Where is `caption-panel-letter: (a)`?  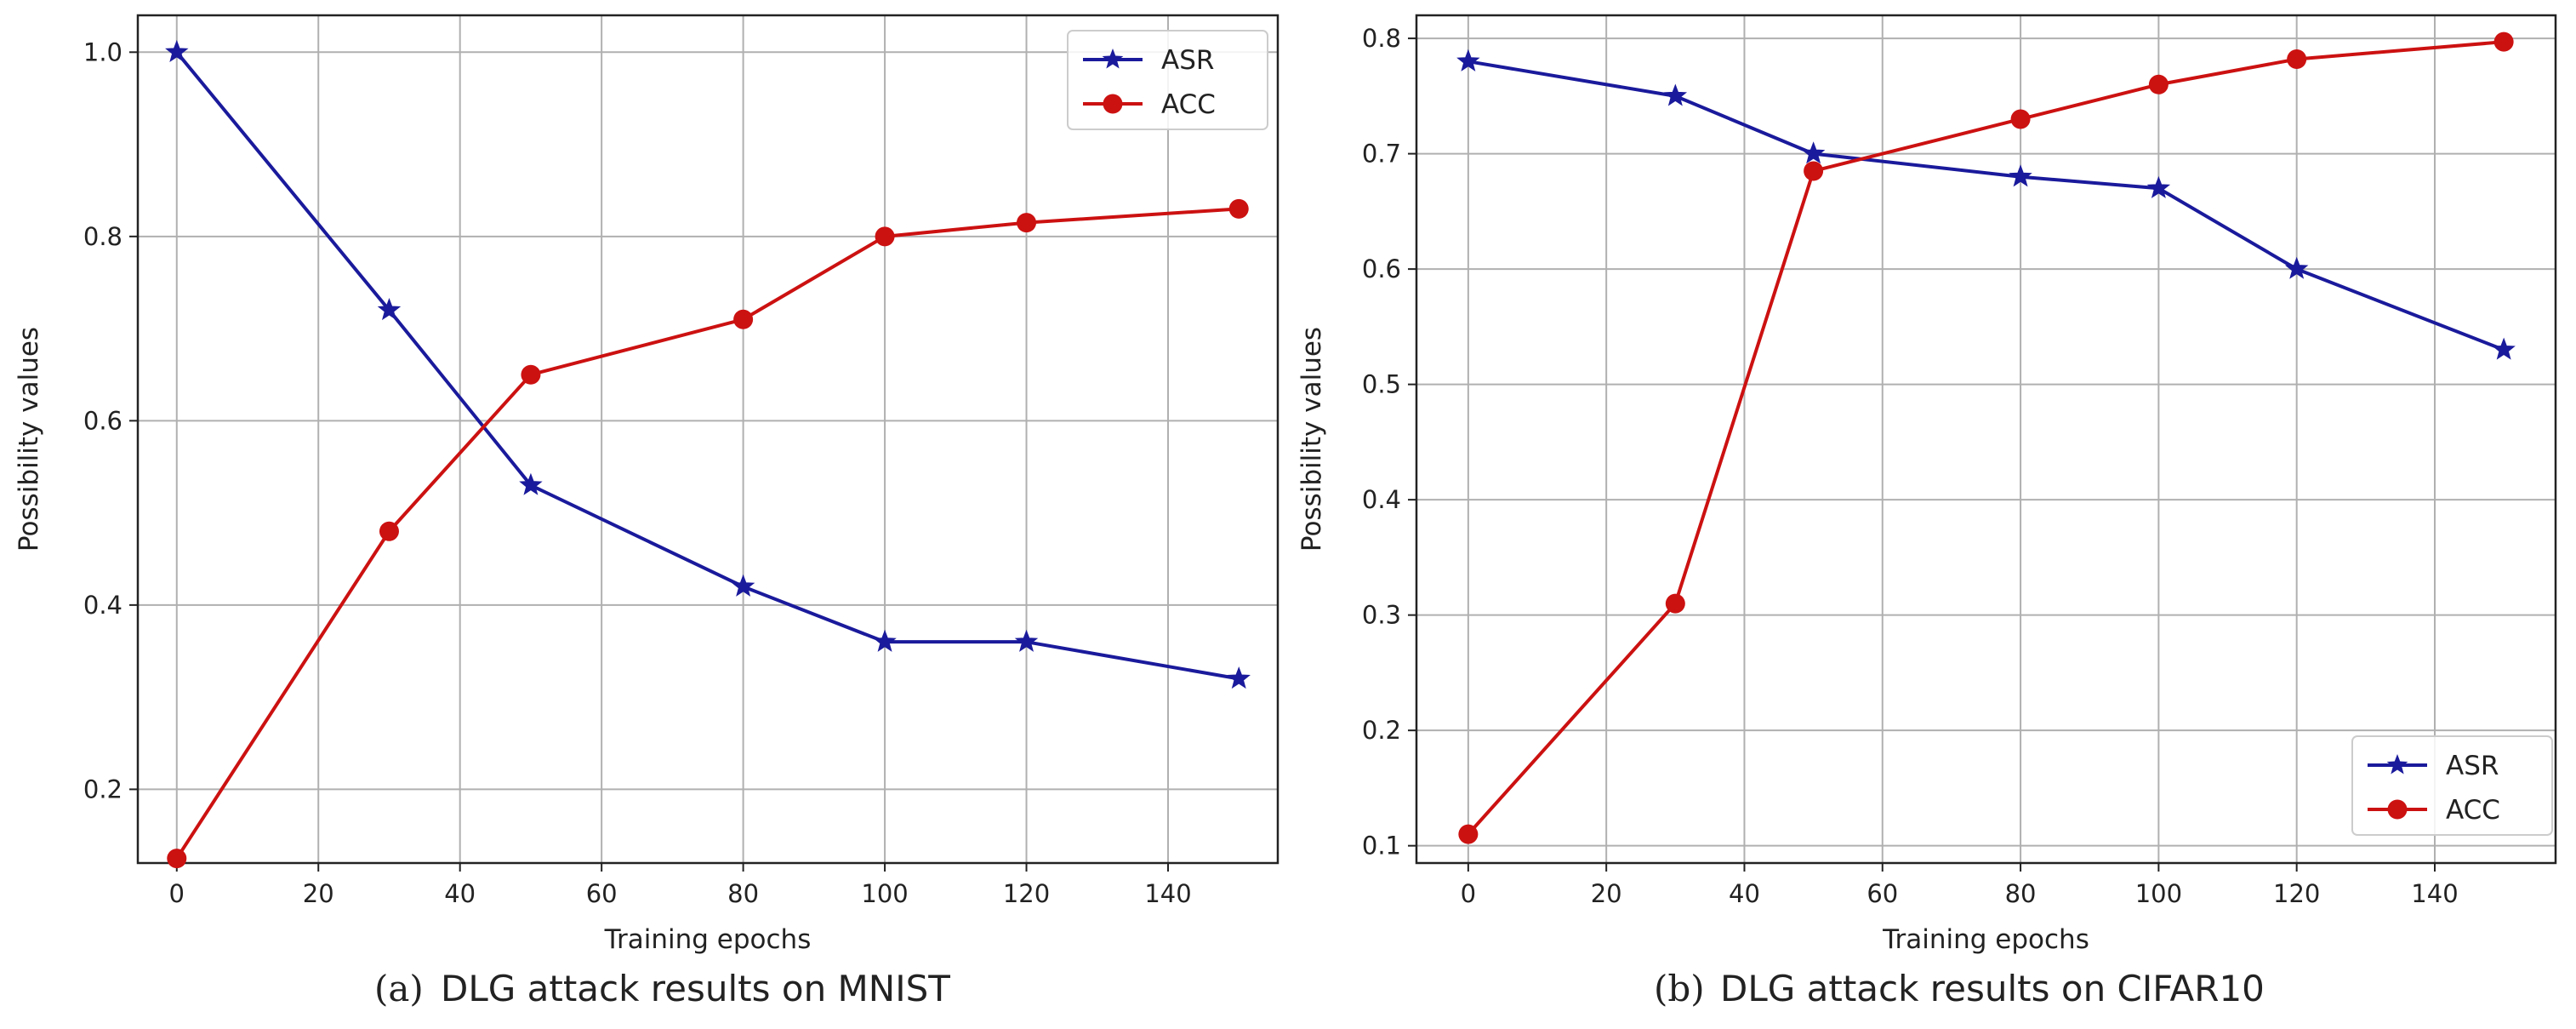
caption-panel-letter: (a) is located at coordinates (399, 988).